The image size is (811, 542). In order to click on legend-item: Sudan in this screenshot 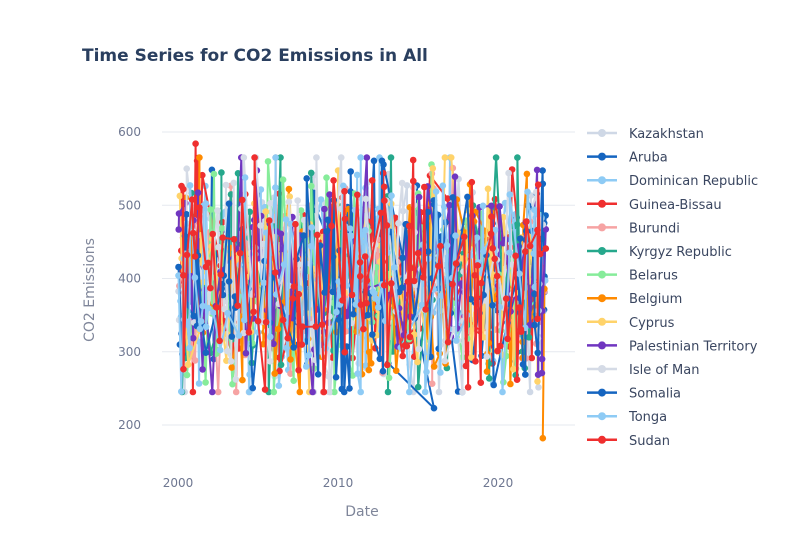, I will do `click(628, 441)`.